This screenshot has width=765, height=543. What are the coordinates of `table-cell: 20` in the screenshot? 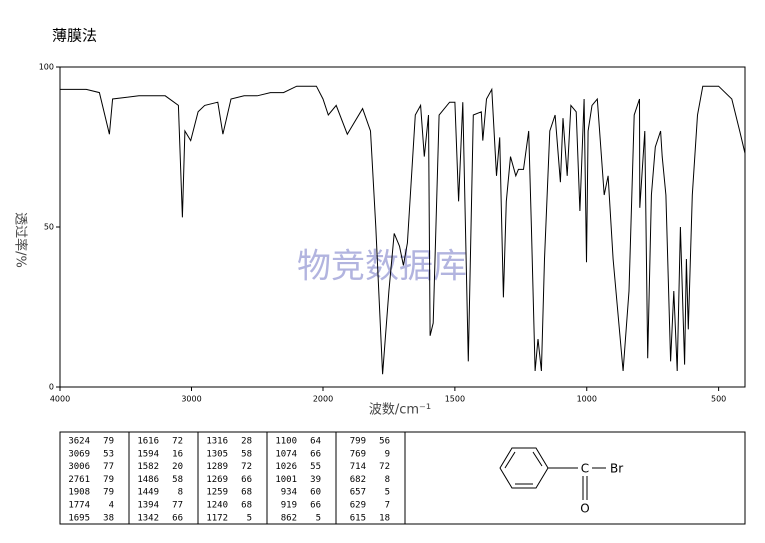 It's located at (177, 467).